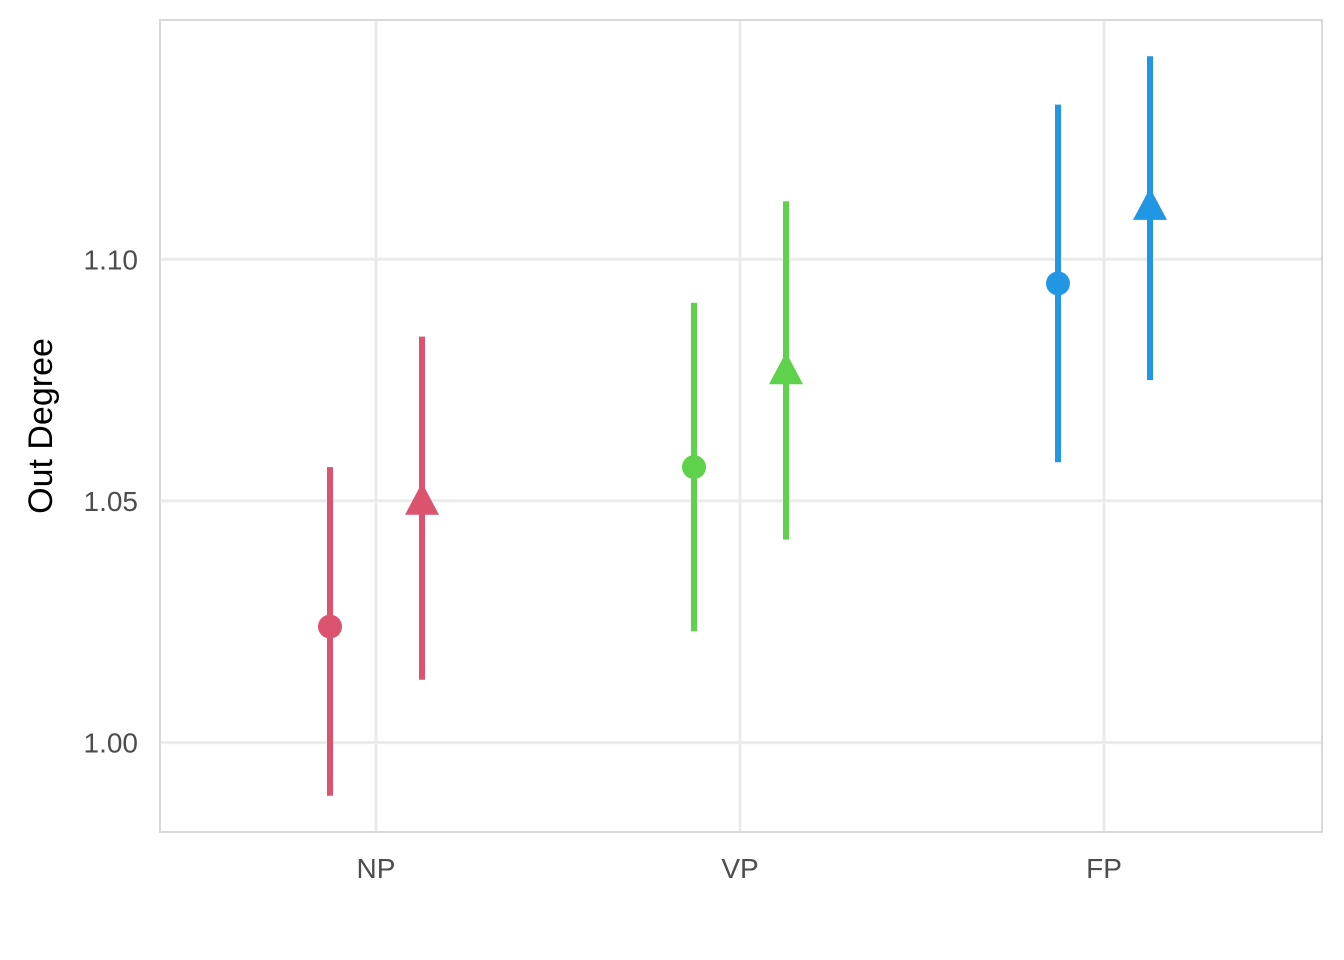  Describe the element at coordinates (41, 426) in the screenshot. I see `y-axis-title: Out Degree` at that location.